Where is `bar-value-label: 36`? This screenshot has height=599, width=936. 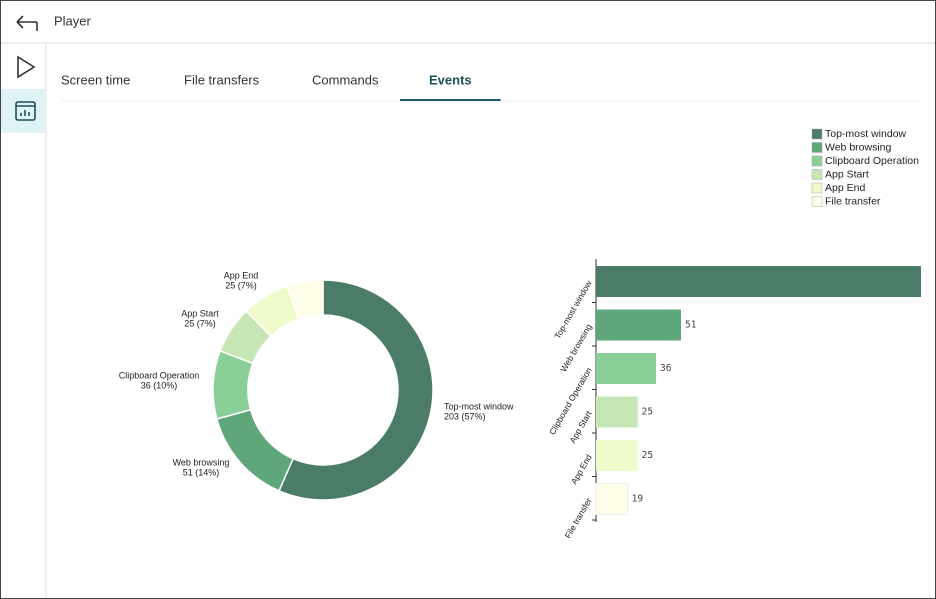
bar-value-label: 36 is located at coordinates (666, 368).